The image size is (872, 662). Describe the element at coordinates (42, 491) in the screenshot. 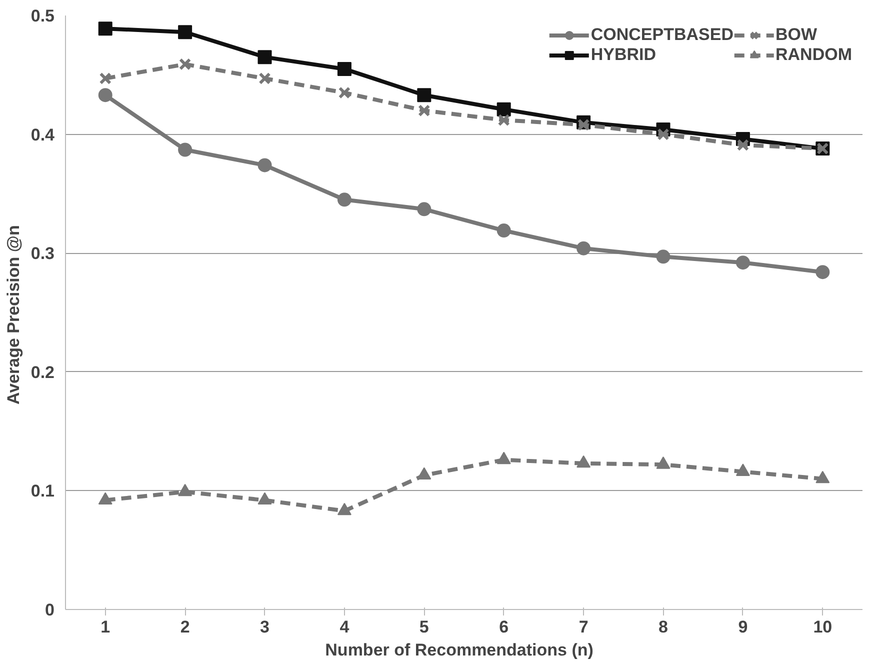

I see `y-tick-label: 0.1` at that location.